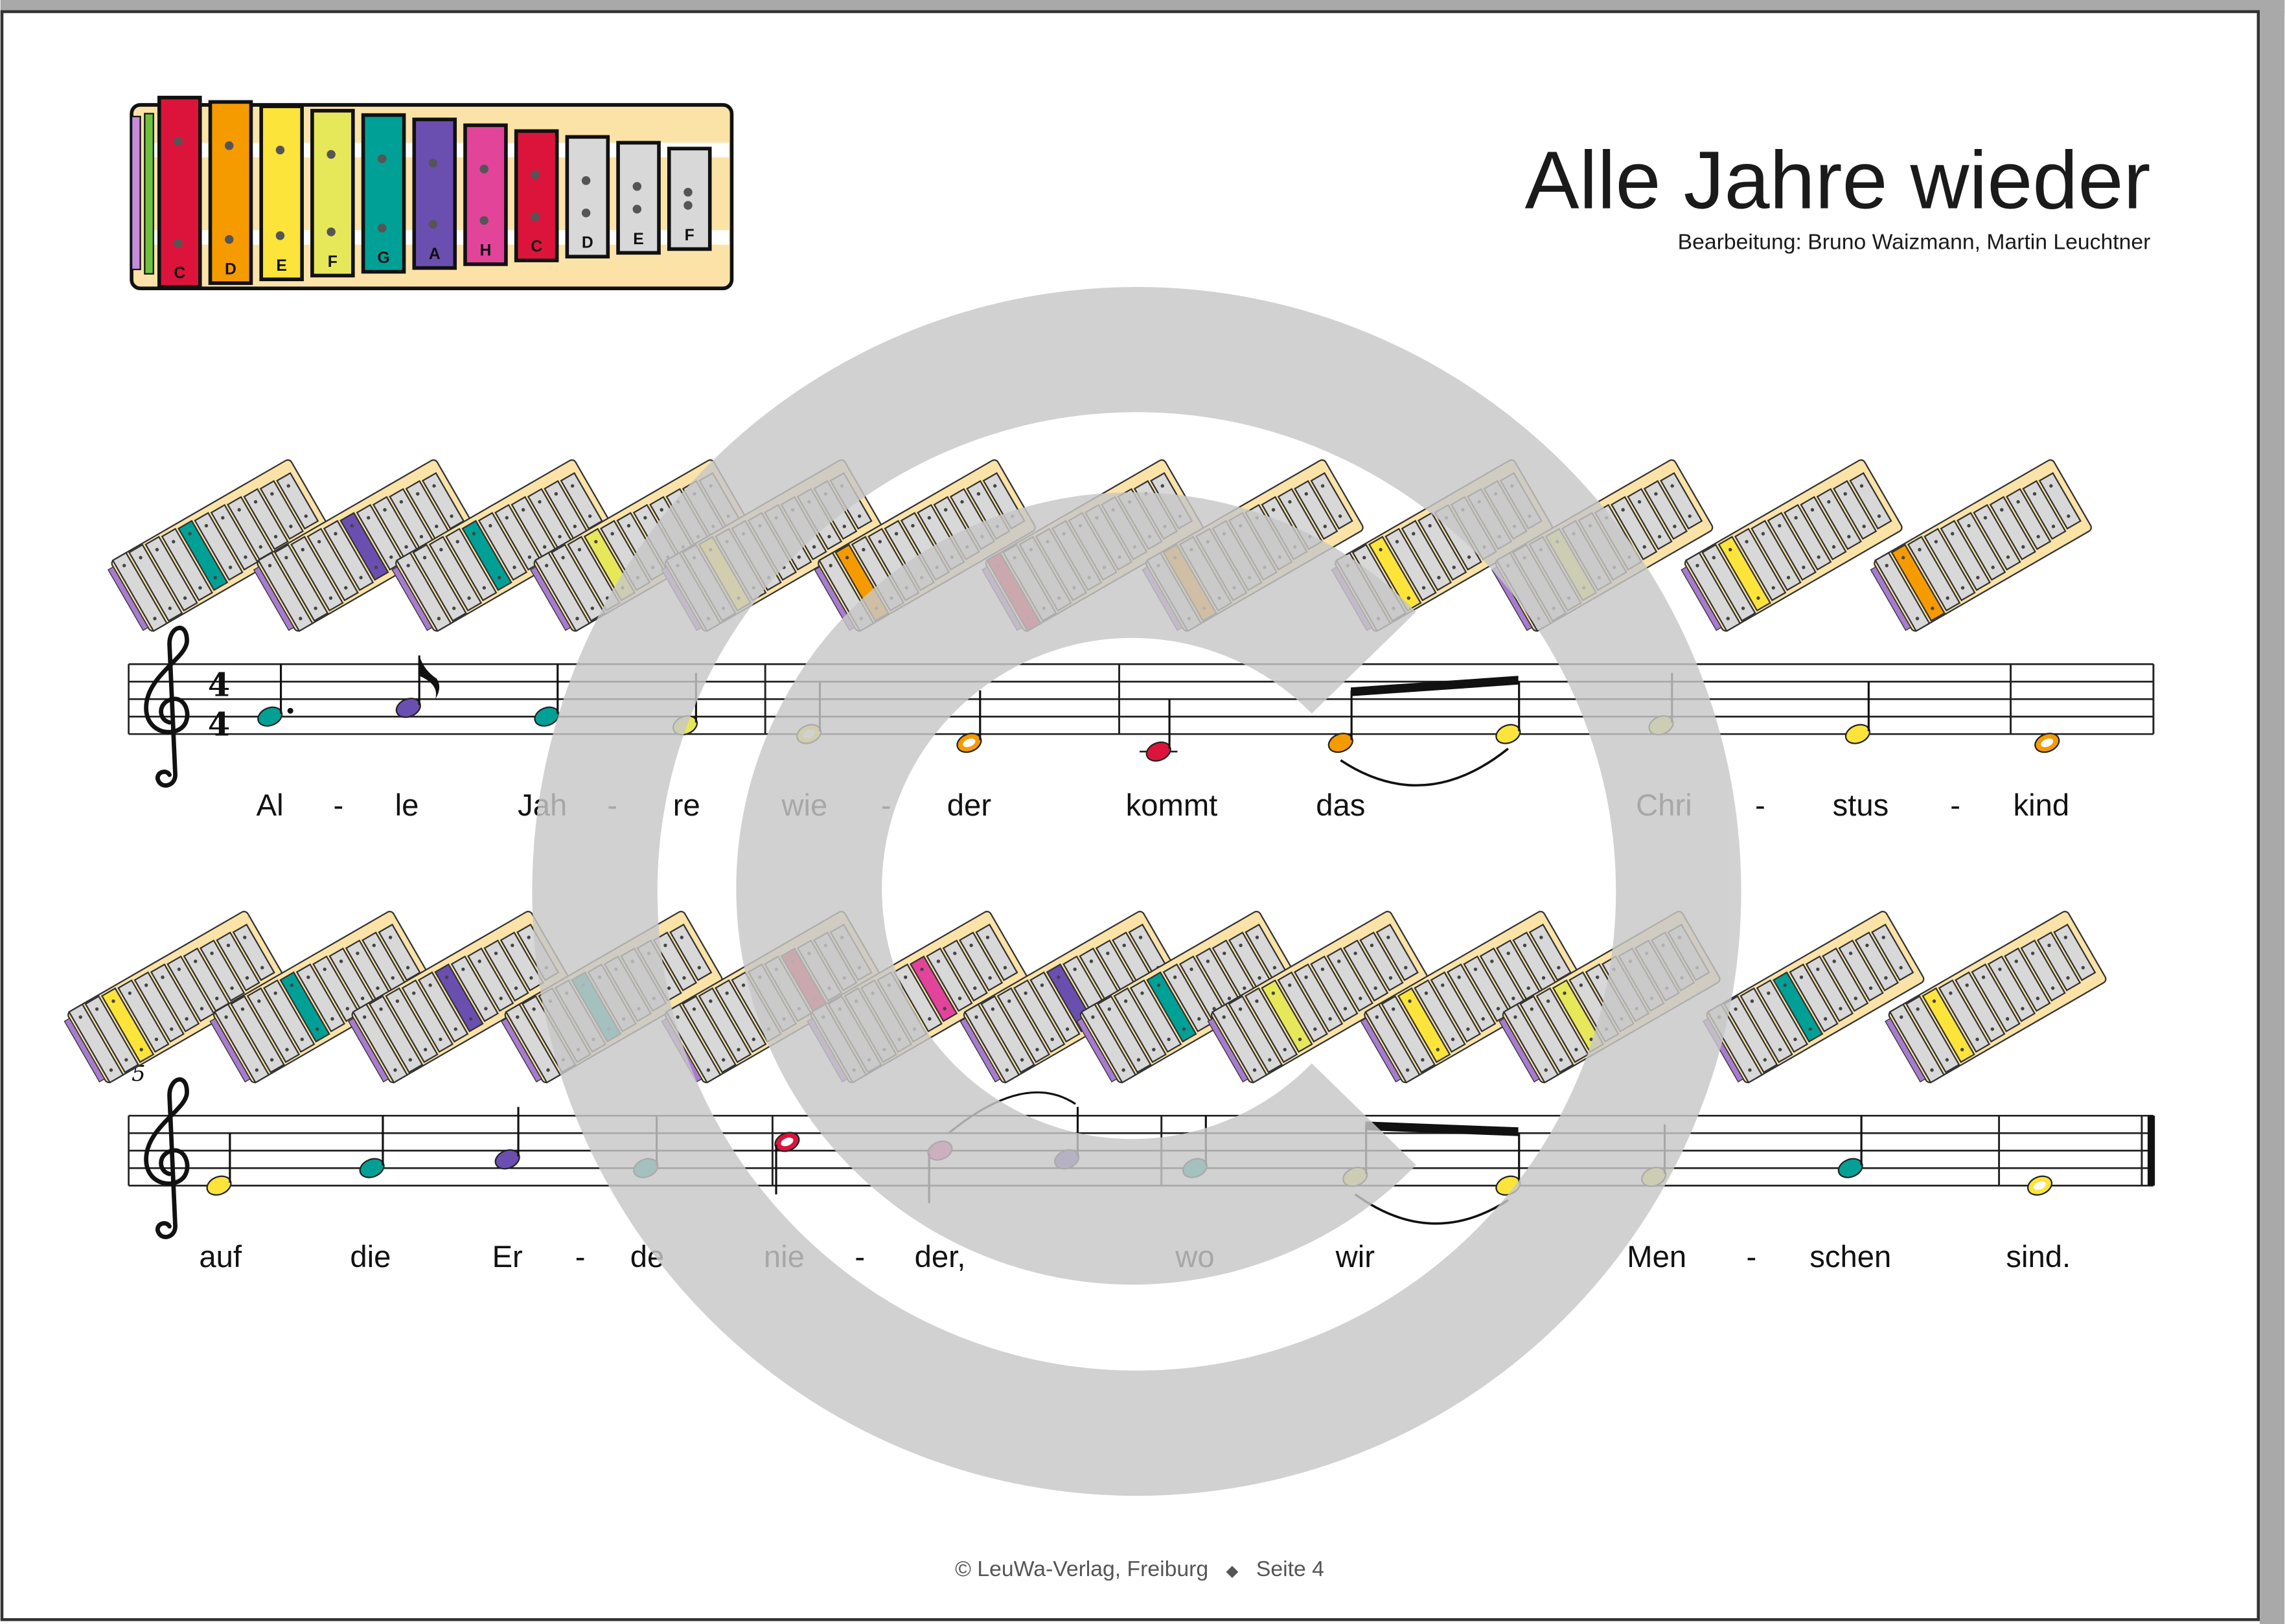  What do you see at coordinates (429, 678) in the screenshot?
I see `eighth-flag` at bounding box center [429, 678].